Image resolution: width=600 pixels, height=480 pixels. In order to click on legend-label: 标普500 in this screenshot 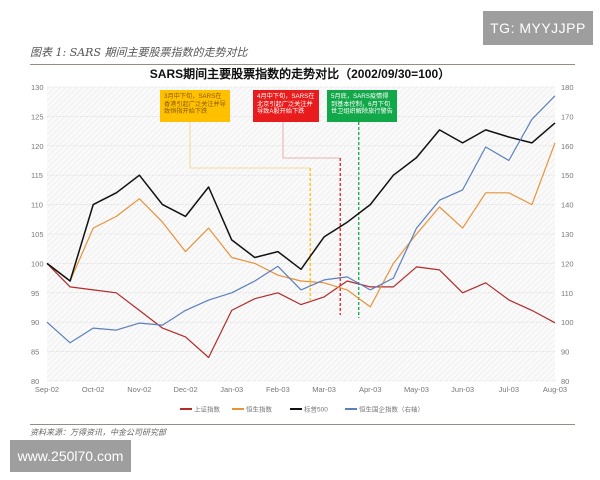, I will do `click(316, 409)`.